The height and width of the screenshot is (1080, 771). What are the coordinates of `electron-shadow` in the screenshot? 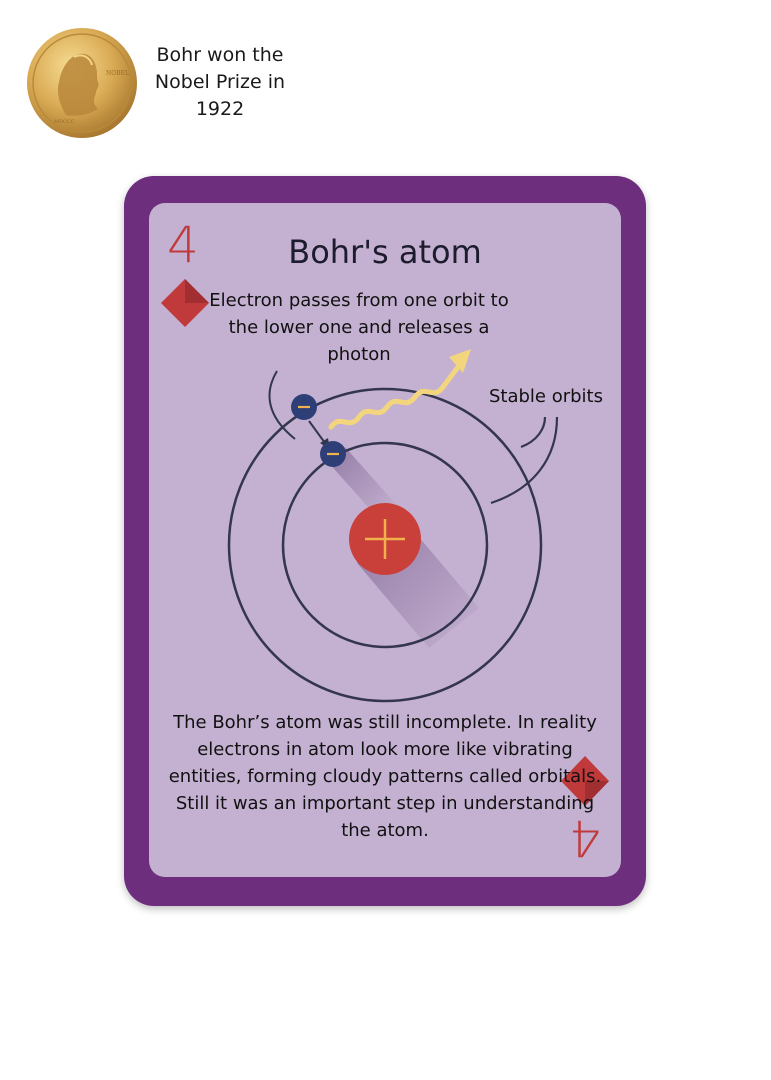 It's located at (361, 482).